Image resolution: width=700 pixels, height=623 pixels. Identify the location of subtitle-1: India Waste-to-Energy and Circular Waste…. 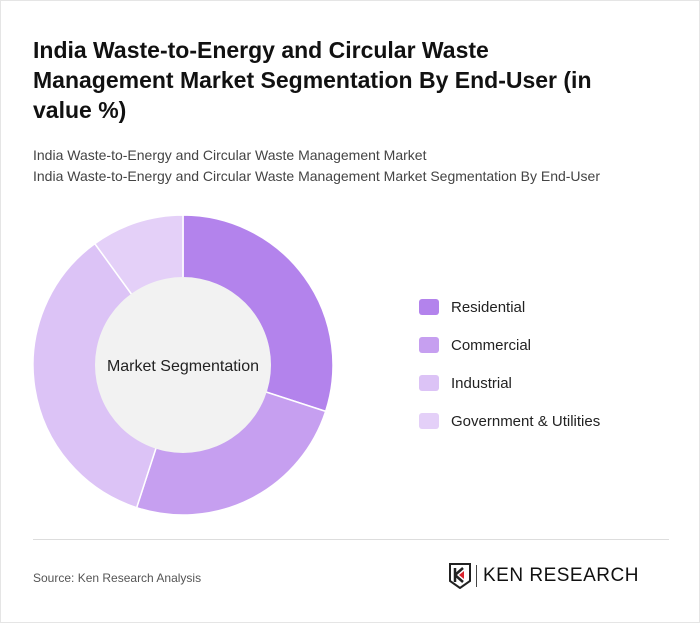
(230, 155).